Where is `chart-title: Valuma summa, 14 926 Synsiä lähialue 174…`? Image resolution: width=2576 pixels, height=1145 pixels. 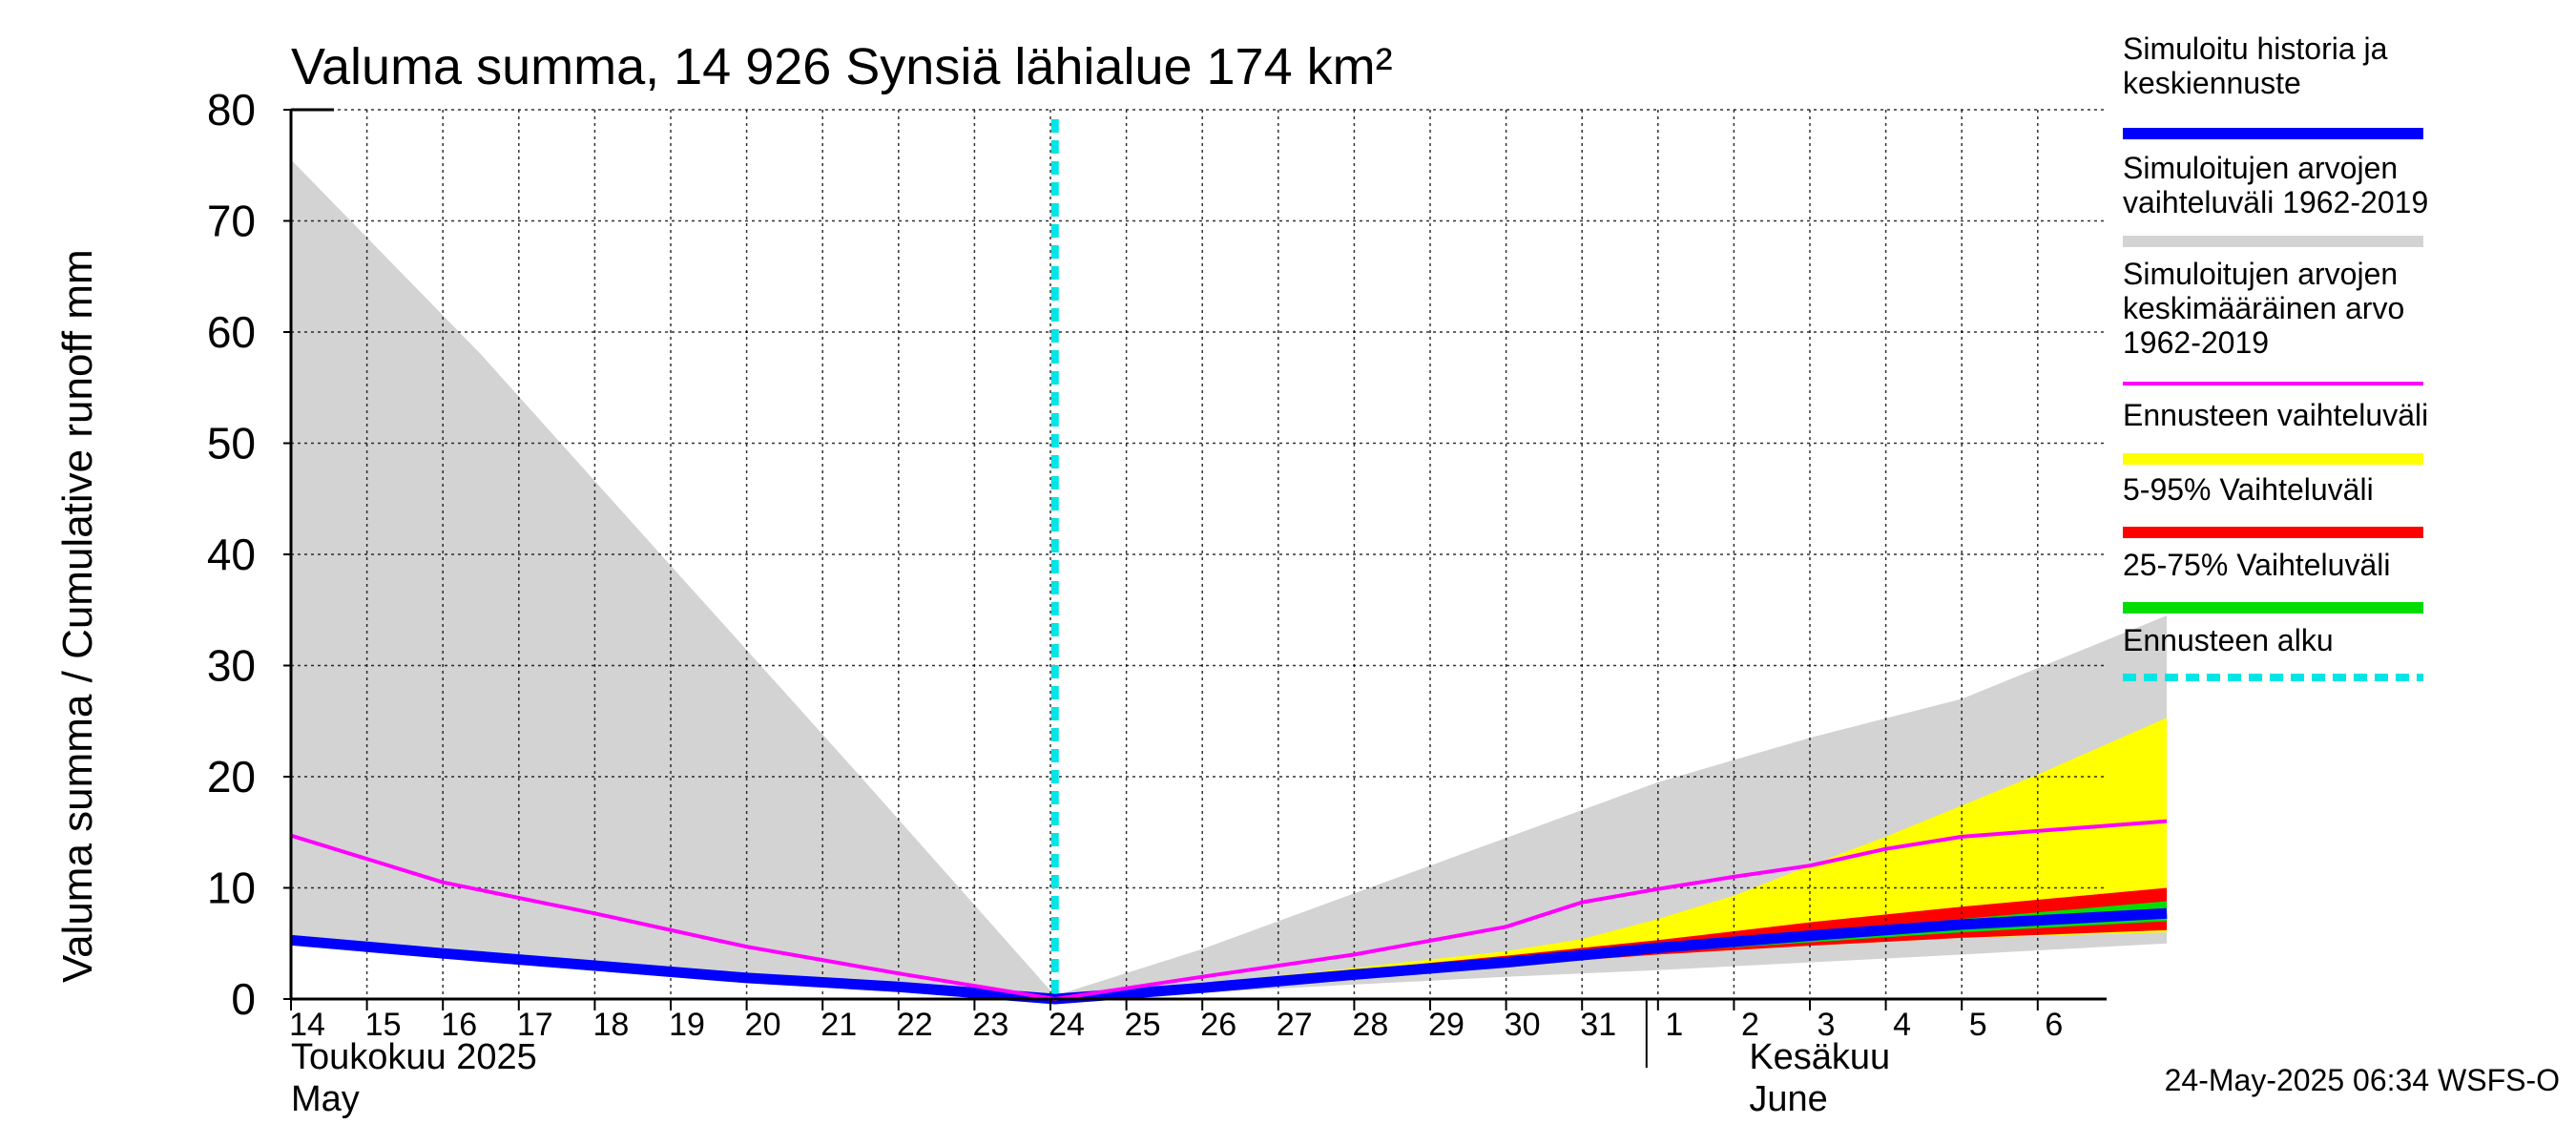
chart-title: Valuma summa, 14 926 Synsiä lähialue 174… is located at coordinates (842, 66).